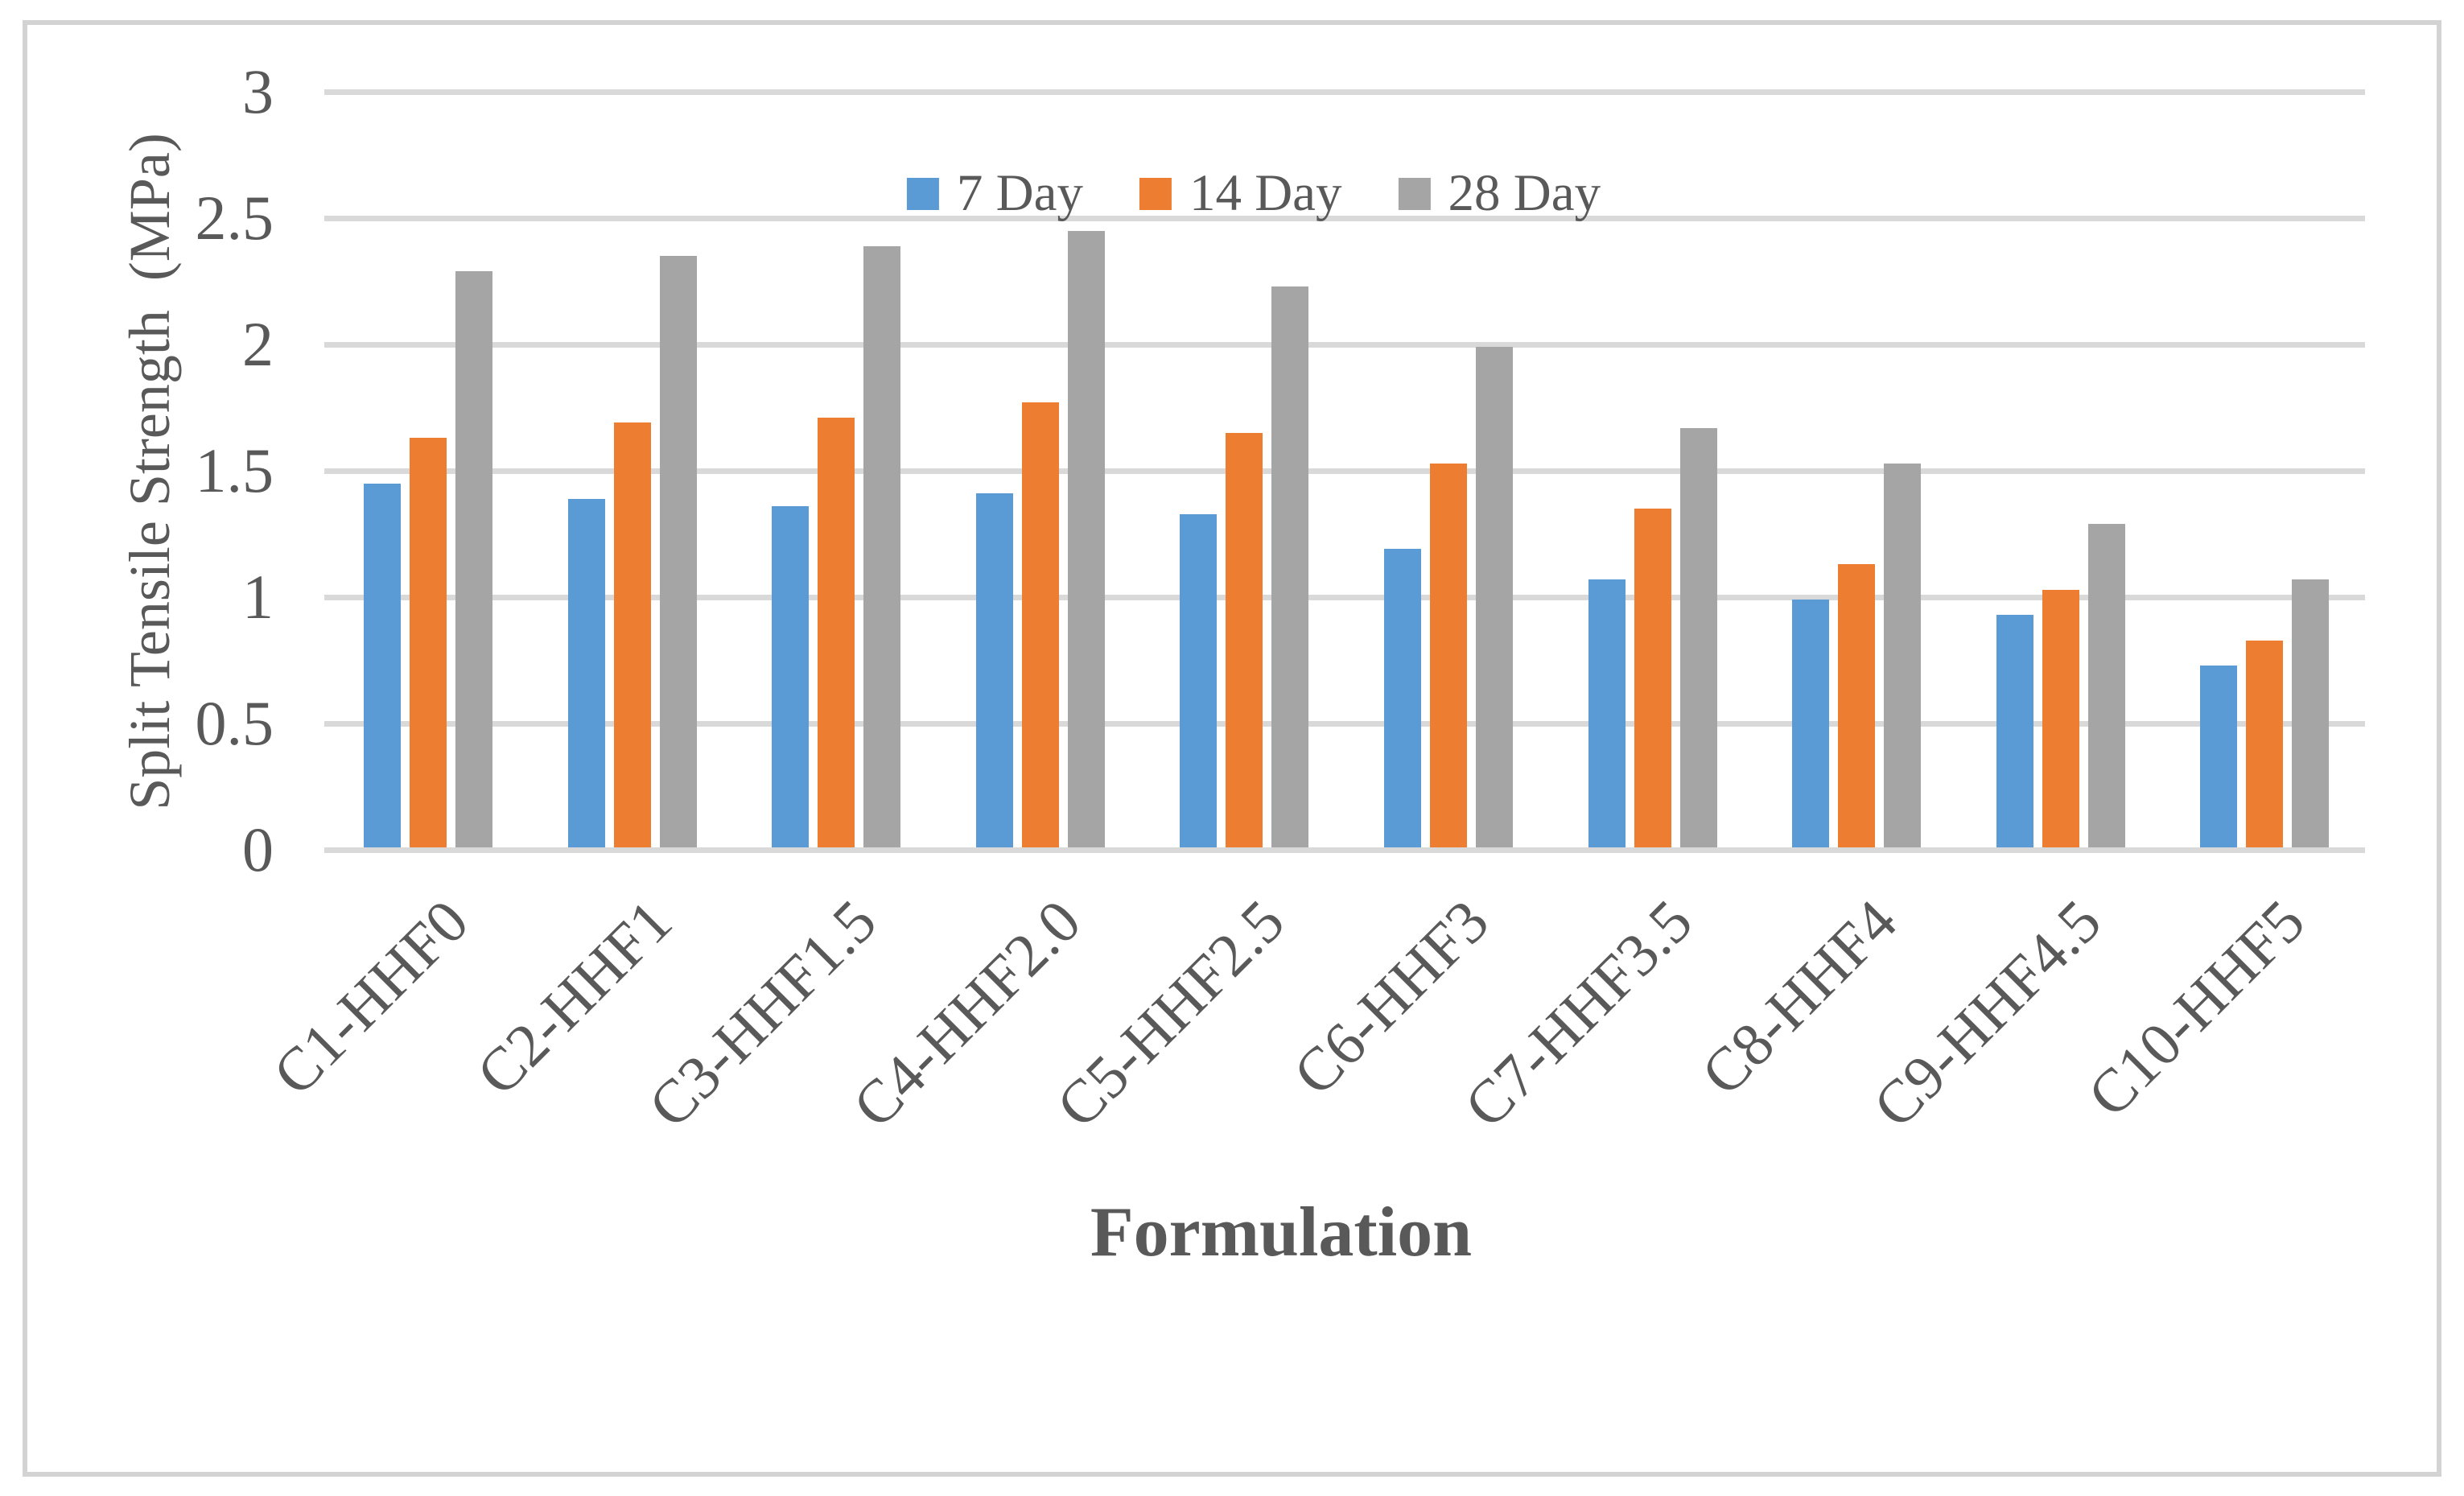 This screenshot has width=2464, height=1496. I want to click on bar-14-day-c6-hhf3, so click(1448, 655).